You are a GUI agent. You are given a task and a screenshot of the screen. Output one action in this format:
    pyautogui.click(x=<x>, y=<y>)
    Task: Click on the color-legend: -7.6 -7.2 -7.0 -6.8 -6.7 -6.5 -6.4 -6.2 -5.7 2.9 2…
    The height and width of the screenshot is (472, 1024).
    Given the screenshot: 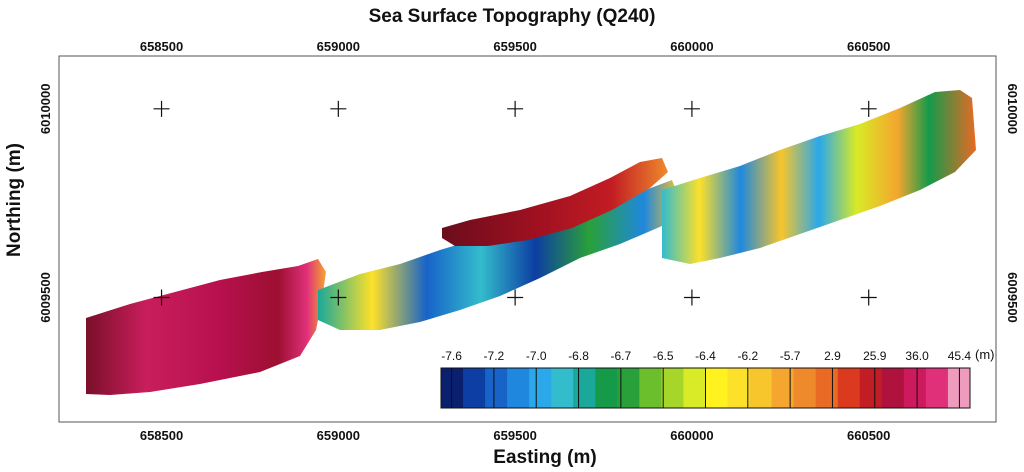 What is the action you would take?
    pyautogui.click(x=717, y=378)
    